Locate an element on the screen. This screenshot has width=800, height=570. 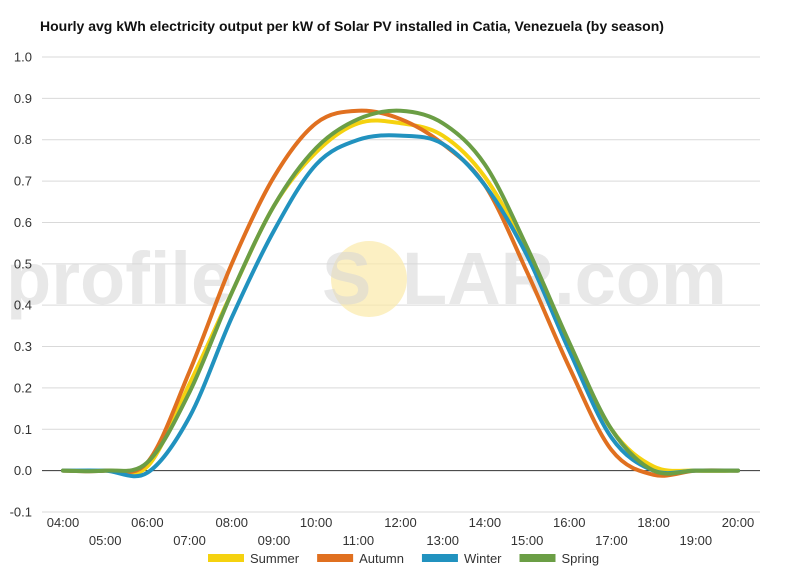
y-tick-label: 0.9 is located at coordinates (23, 98).